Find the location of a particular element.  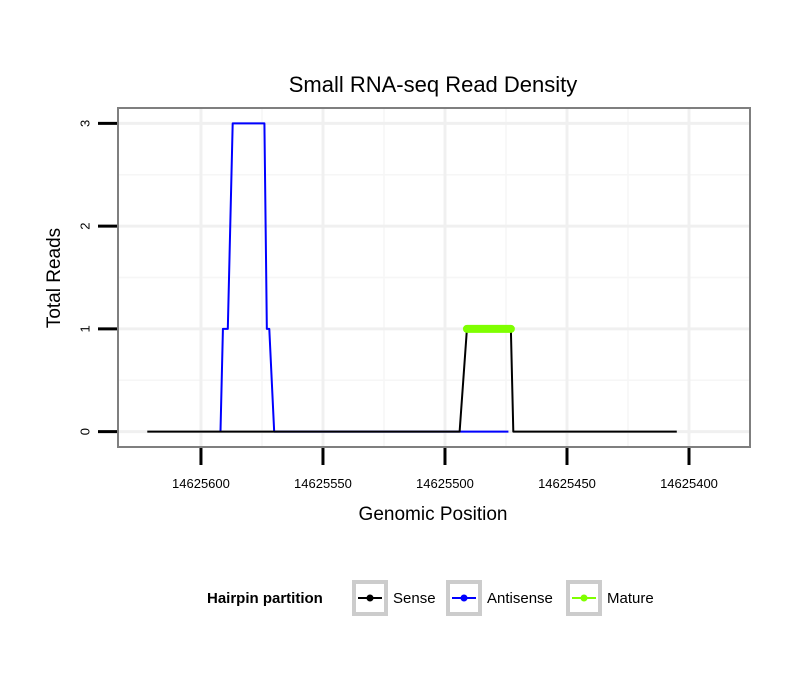

y-axis: 0 1 2 3 is located at coordinates (97, 277).